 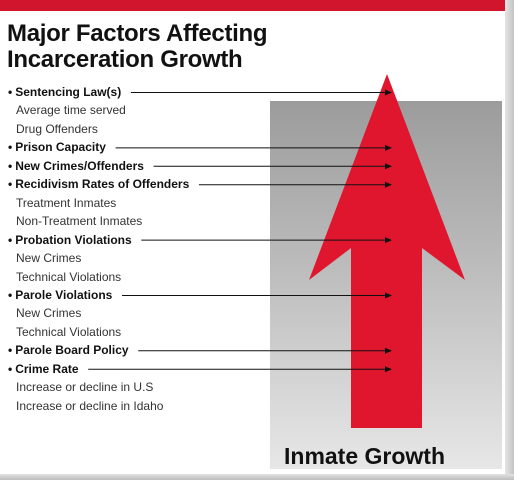 What do you see at coordinates (73, 239) in the screenshot?
I see `factor-label: Probation Violations` at bounding box center [73, 239].